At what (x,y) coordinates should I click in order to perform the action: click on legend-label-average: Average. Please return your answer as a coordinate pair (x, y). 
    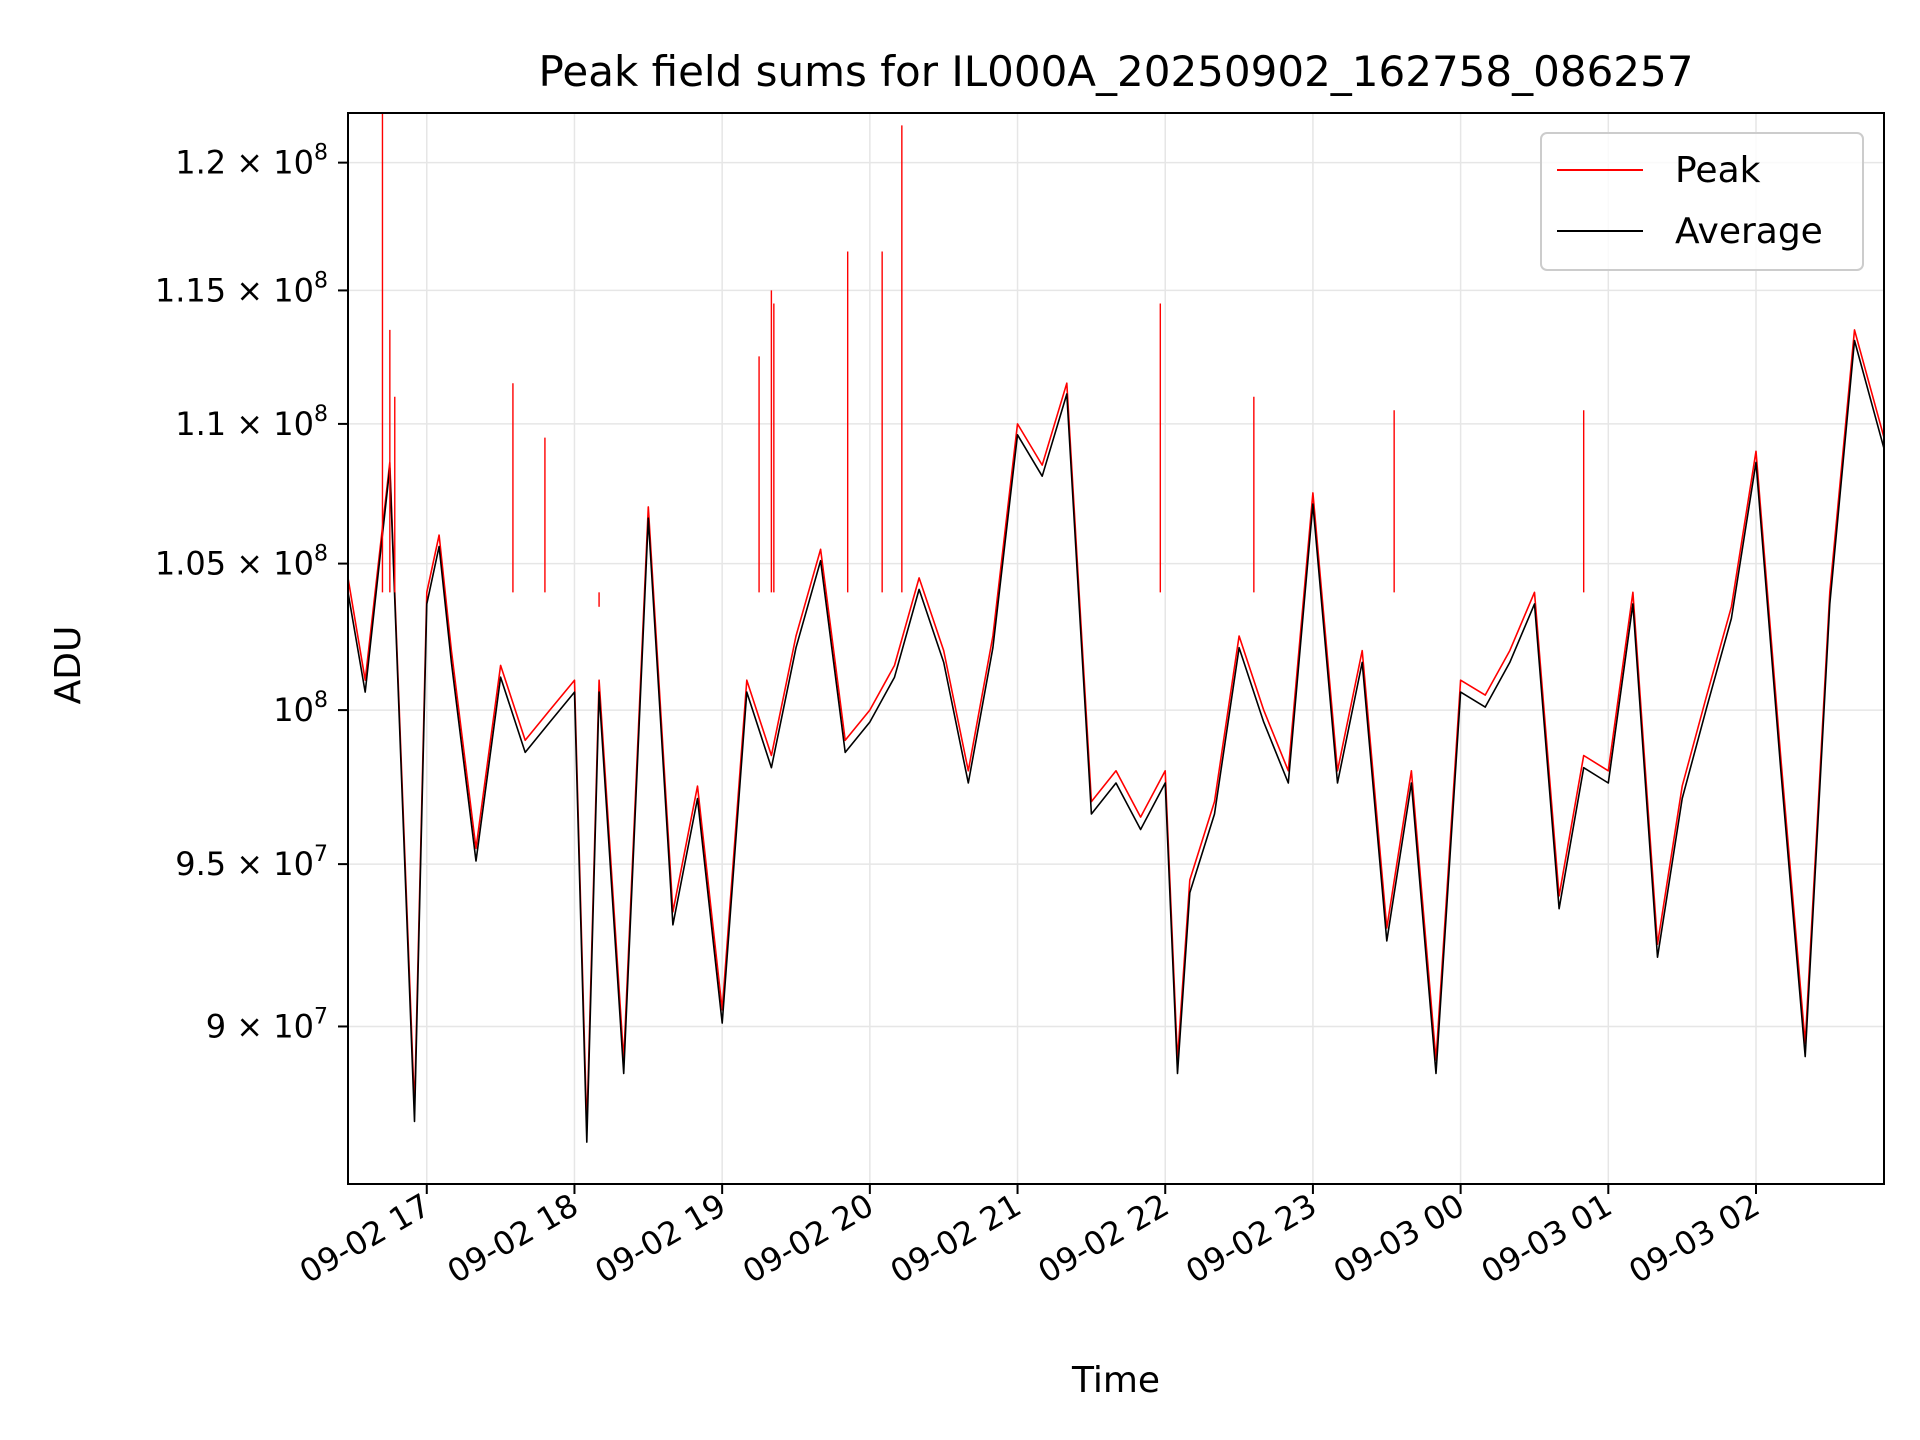
    Looking at the image, I should click on (1749, 231).